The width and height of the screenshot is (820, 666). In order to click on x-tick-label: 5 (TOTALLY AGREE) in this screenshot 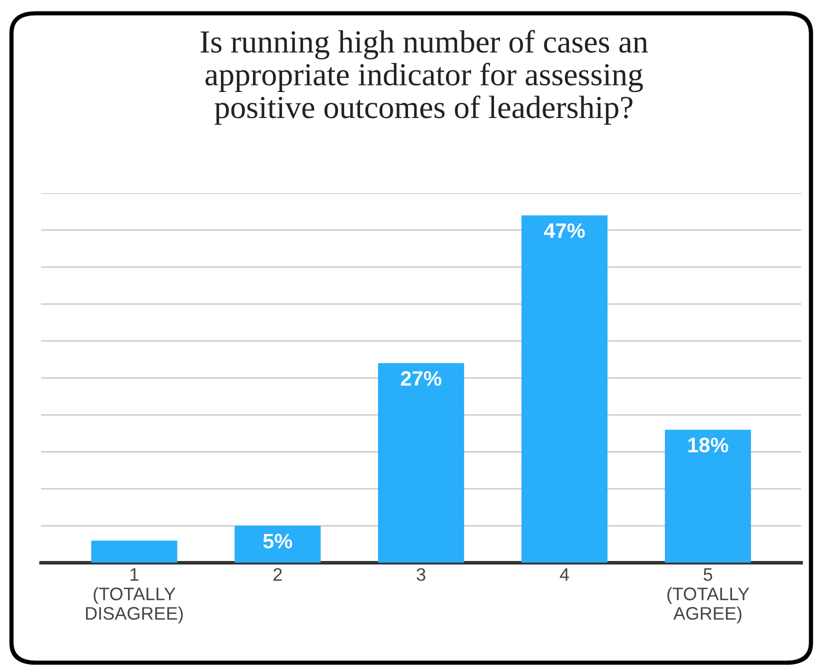, I will do `click(708, 596)`.